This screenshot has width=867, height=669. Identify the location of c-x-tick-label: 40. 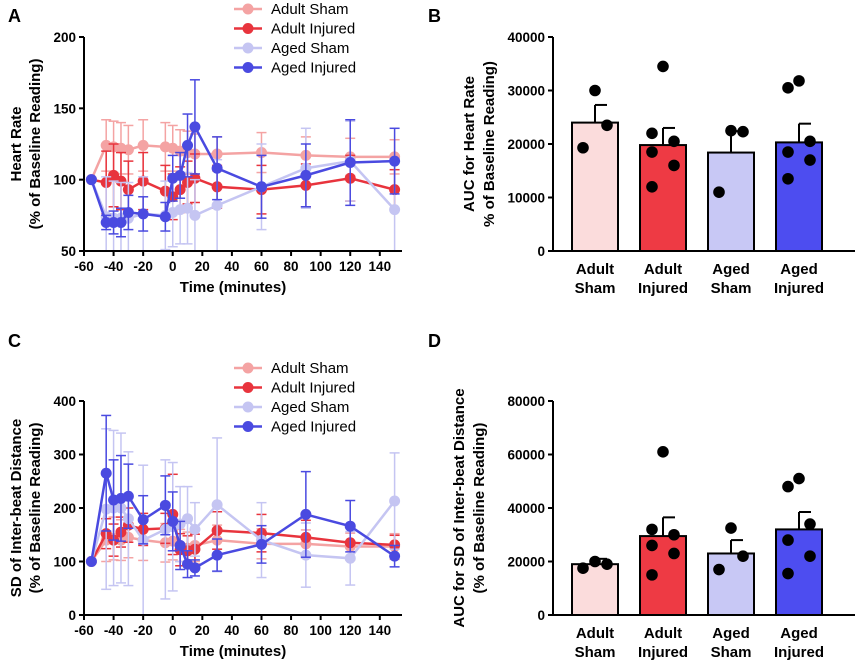
(231, 630).